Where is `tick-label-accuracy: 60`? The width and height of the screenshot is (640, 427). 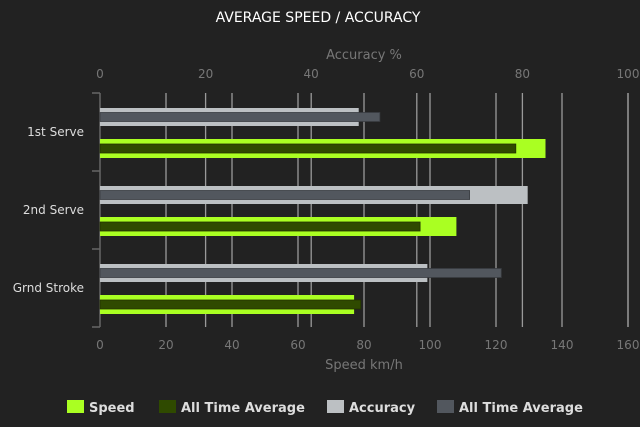 tick-label-accuracy: 60 is located at coordinates (416, 74).